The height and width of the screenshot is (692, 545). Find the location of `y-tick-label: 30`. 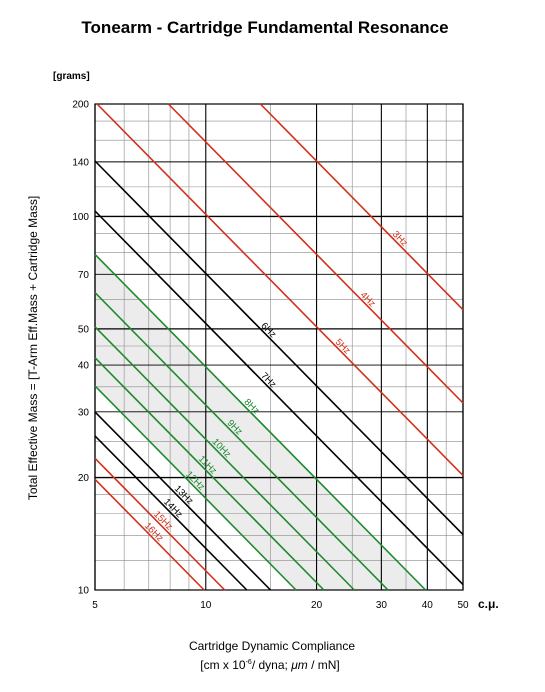

y-tick-label: 30 is located at coordinates (84, 412).